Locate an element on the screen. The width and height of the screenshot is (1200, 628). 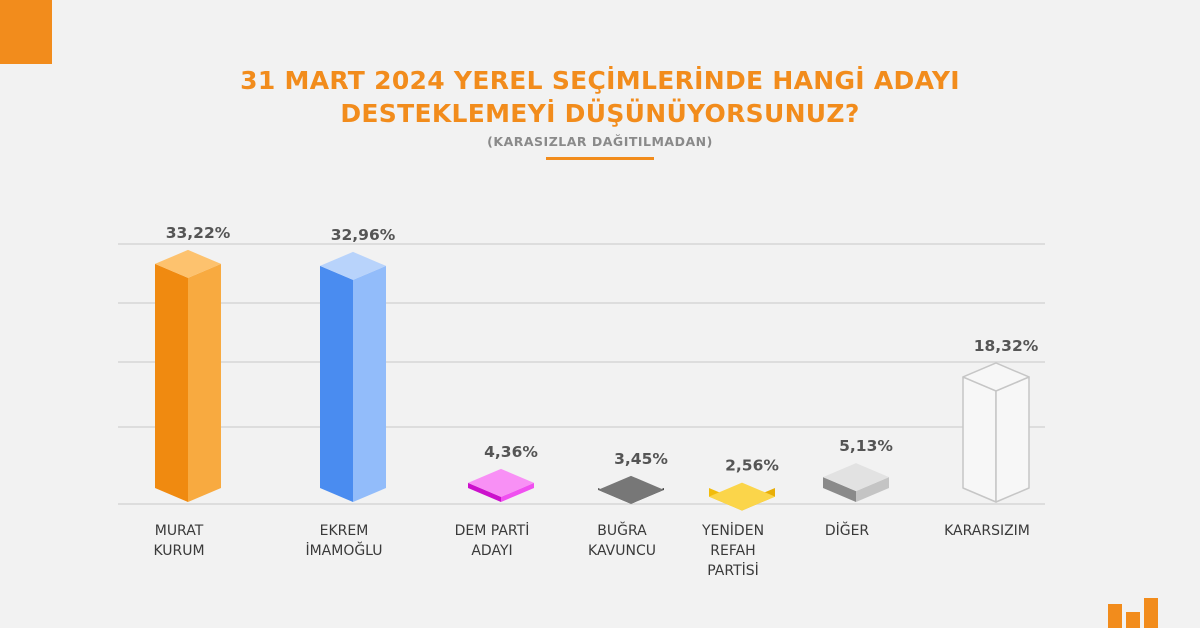
title-underline is located at coordinates (600, 158).